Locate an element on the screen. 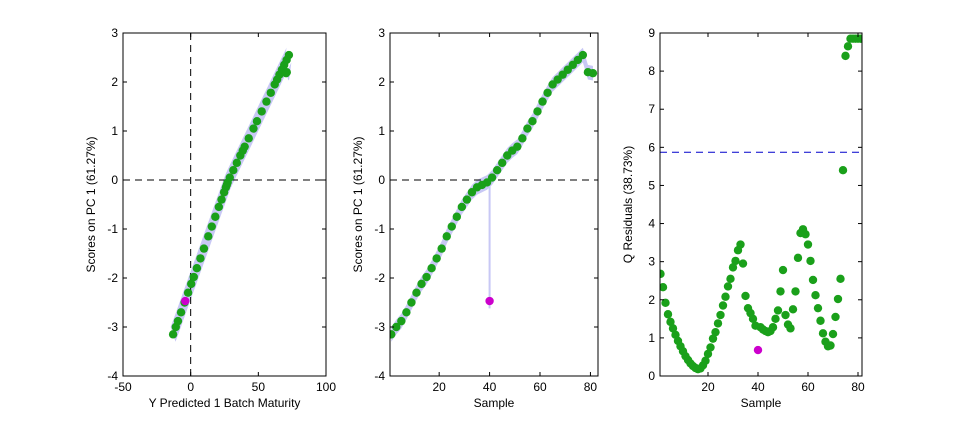 This screenshot has height=425, width=955. y-tick-label: -4 is located at coordinates (379, 376).